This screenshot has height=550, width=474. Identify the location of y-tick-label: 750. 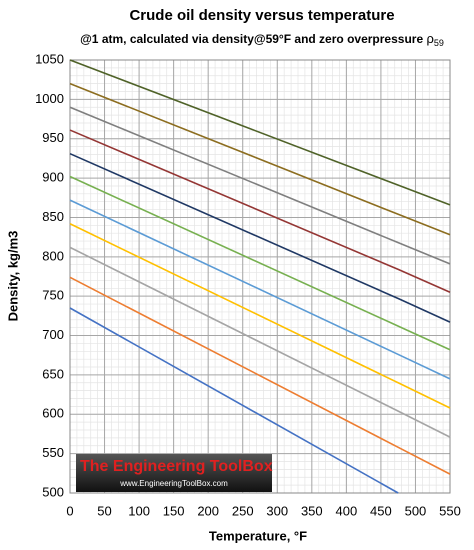
(53, 295).